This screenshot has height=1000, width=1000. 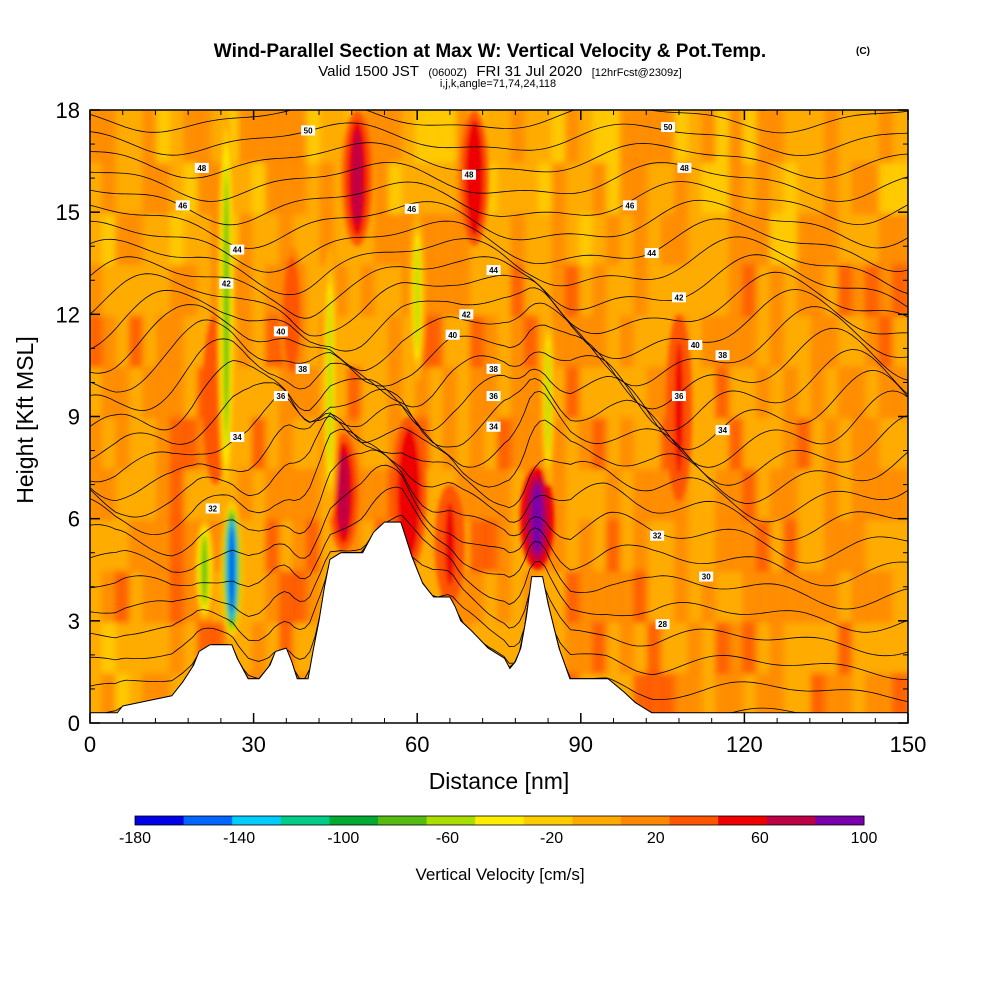 What do you see at coordinates (212, 508) in the screenshot?
I see `isentrope-label-text: 32` at bounding box center [212, 508].